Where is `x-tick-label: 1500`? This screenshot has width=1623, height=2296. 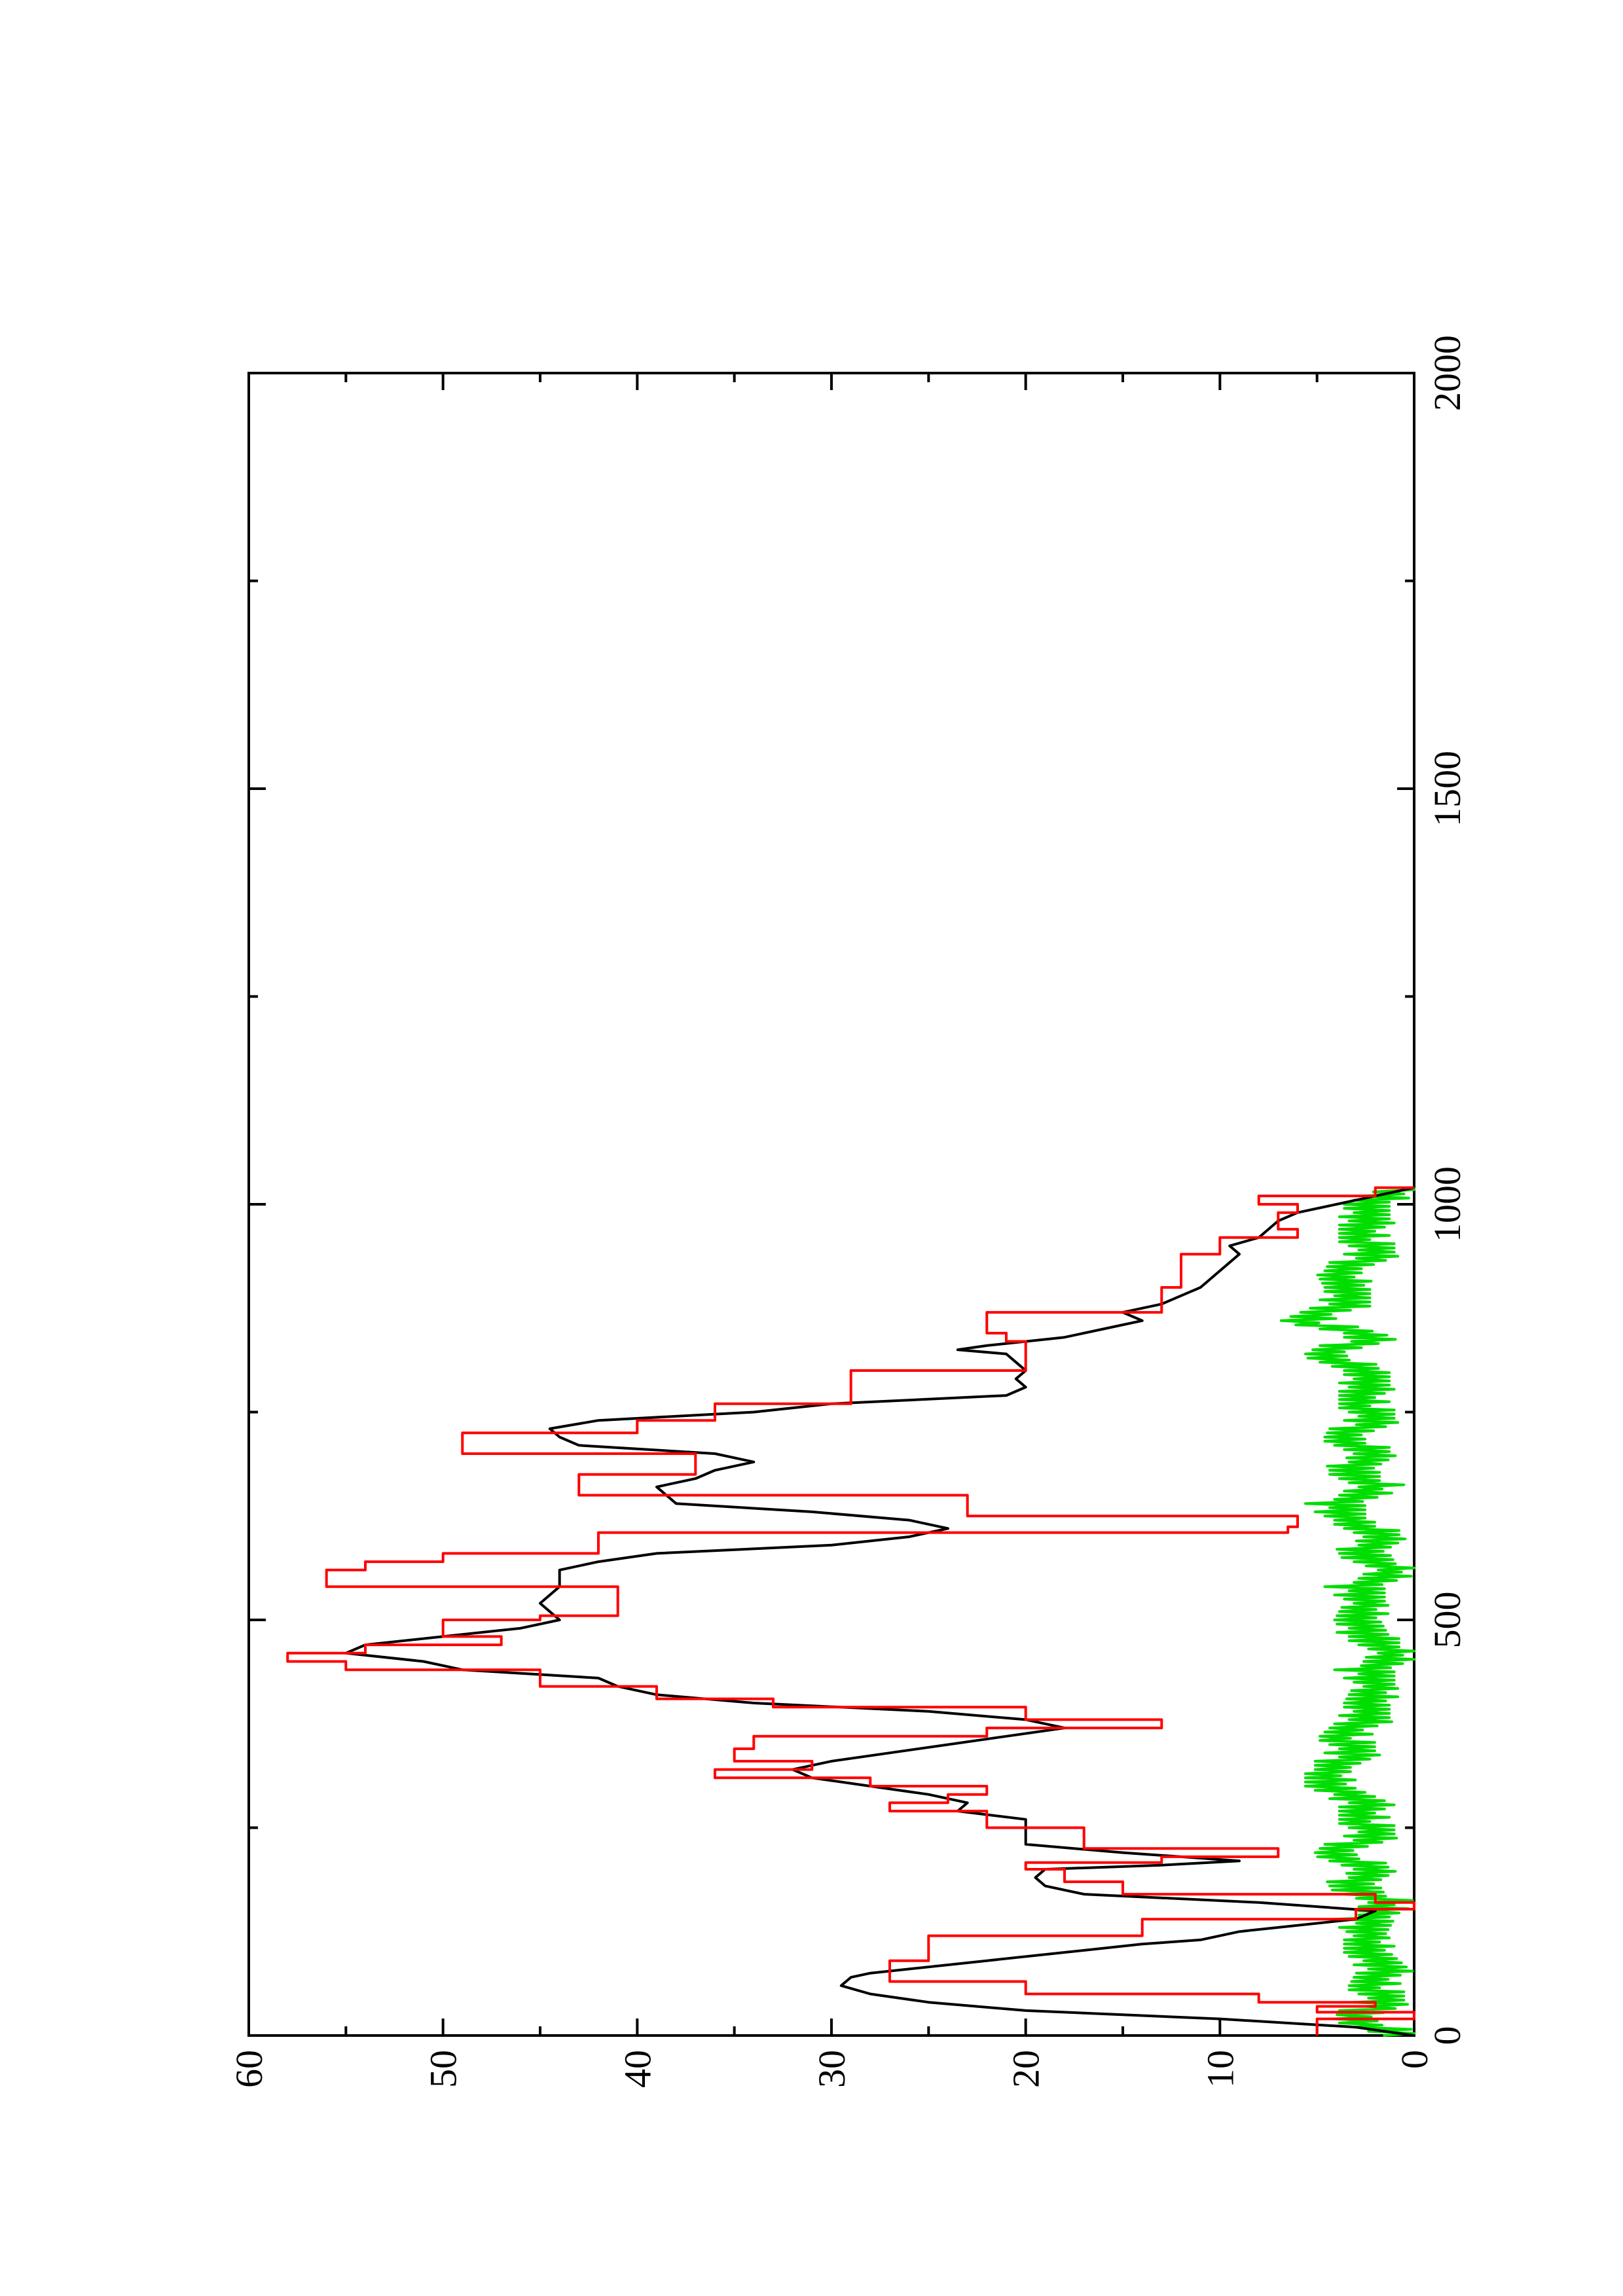 x-tick-label: 1500 is located at coordinates (1447, 789).